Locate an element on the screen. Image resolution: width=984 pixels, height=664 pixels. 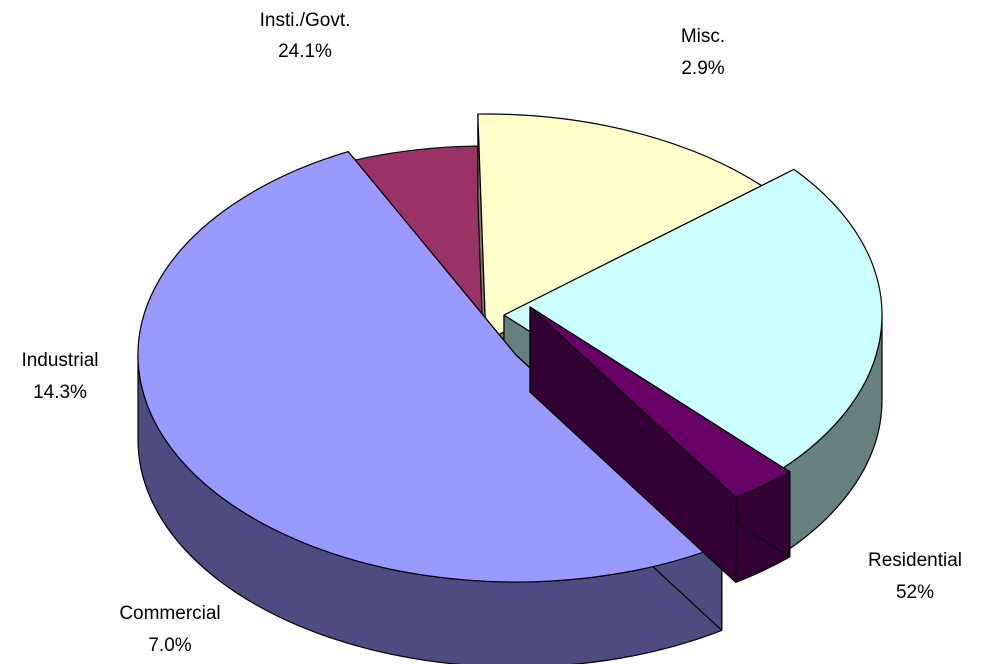
label-misc-value: 2.9% is located at coordinates (702, 68).